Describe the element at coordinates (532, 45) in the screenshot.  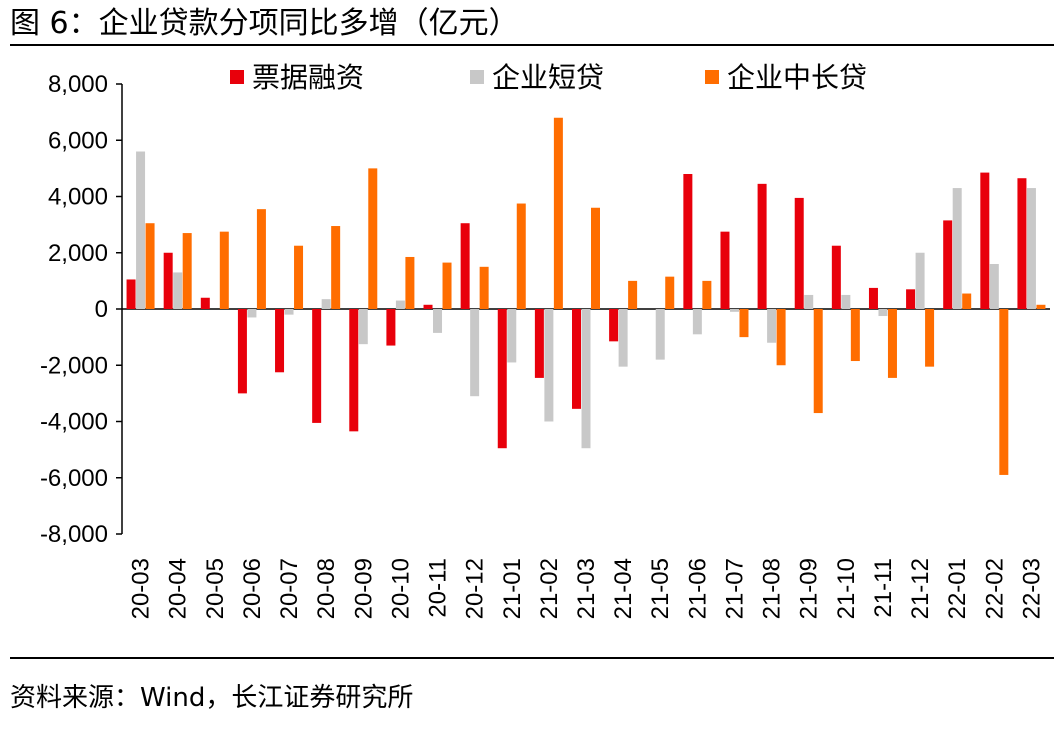
I see `title-rule` at that location.